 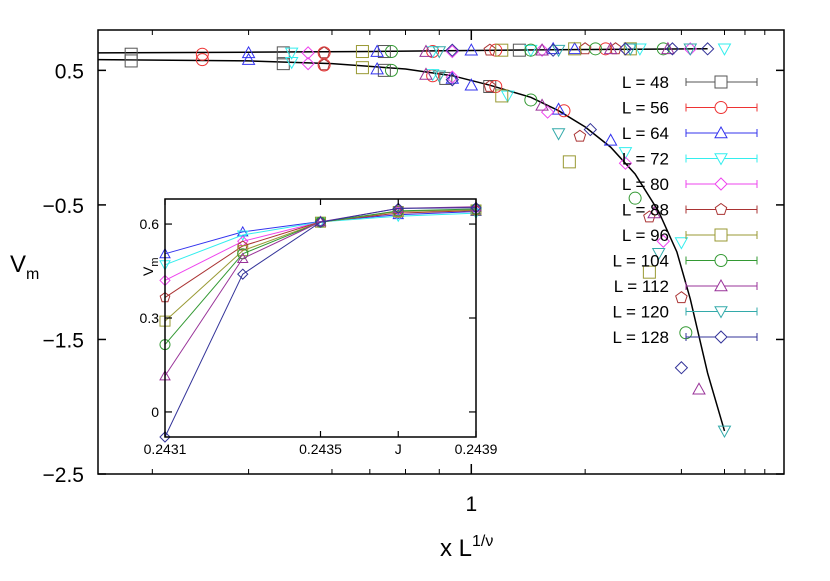 I want to click on legend-item: L = 72, so click(x=690, y=159).